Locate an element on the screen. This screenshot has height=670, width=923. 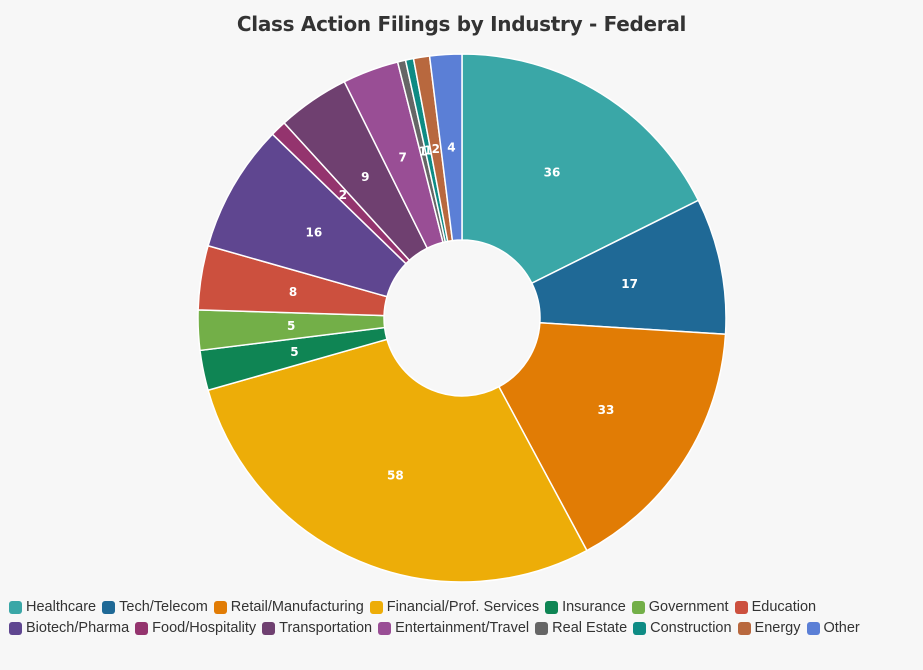
legend-item-transportation: Transportation is located at coordinates (317, 628).